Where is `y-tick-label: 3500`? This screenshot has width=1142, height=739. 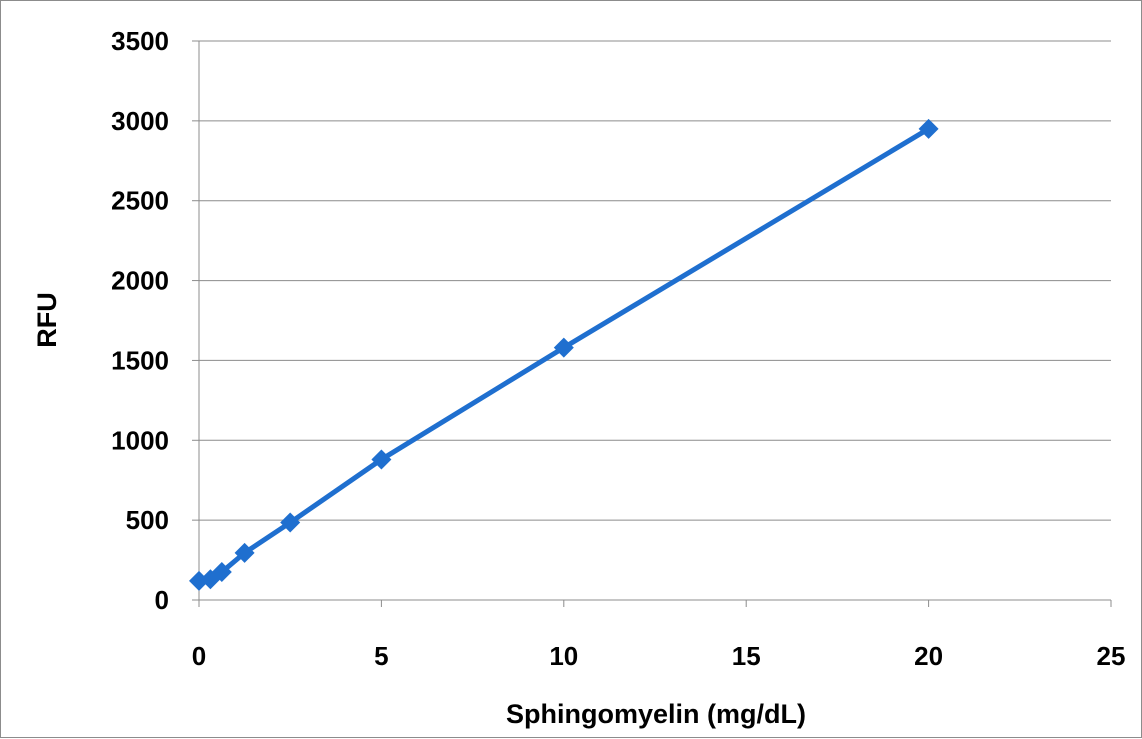
y-tick-label: 3500 is located at coordinates (140, 41).